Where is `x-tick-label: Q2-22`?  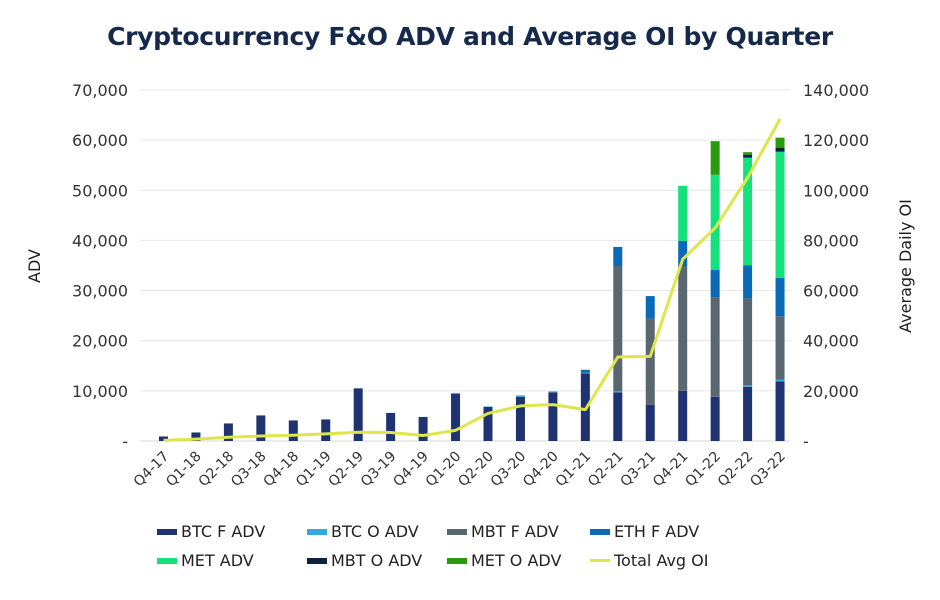 x-tick-label: Q2-22 is located at coordinates (736, 470).